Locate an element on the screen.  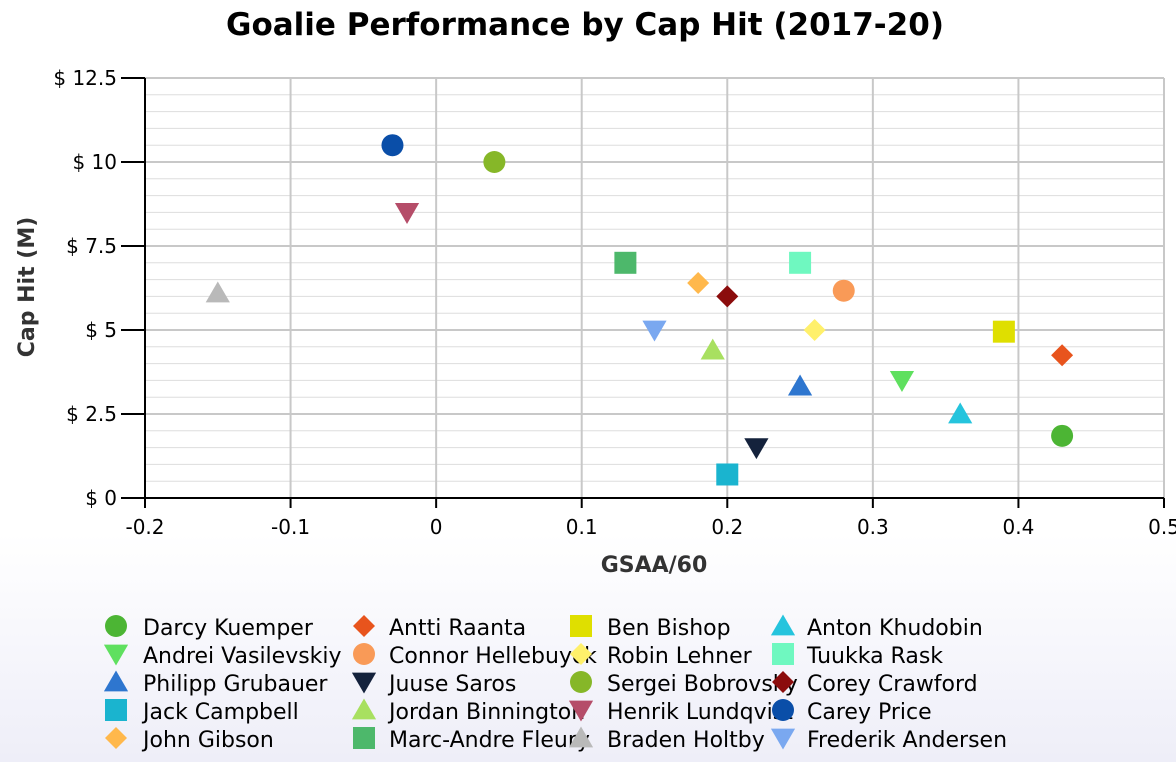
point-jordan-binnington is located at coordinates (712, 349).